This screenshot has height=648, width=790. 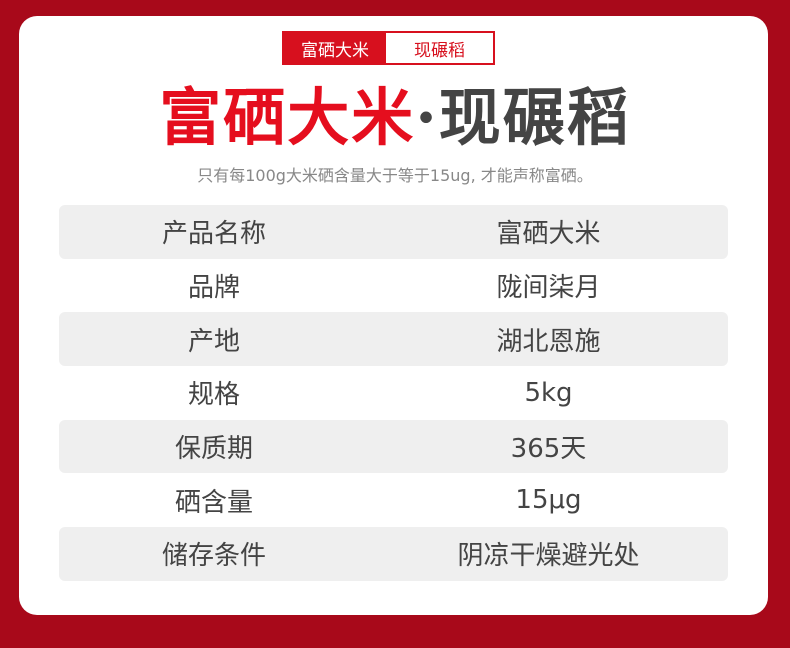 I want to click on row-value: 陇间柒月, so click(x=548, y=288).